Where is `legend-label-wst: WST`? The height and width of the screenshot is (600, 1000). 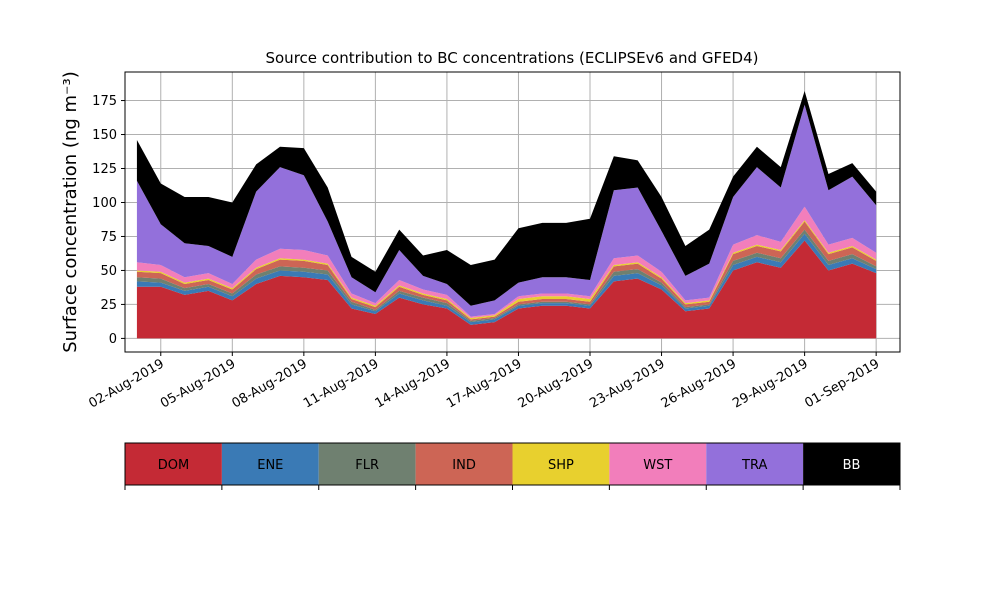
legend-label-wst: WST is located at coordinates (657, 465).